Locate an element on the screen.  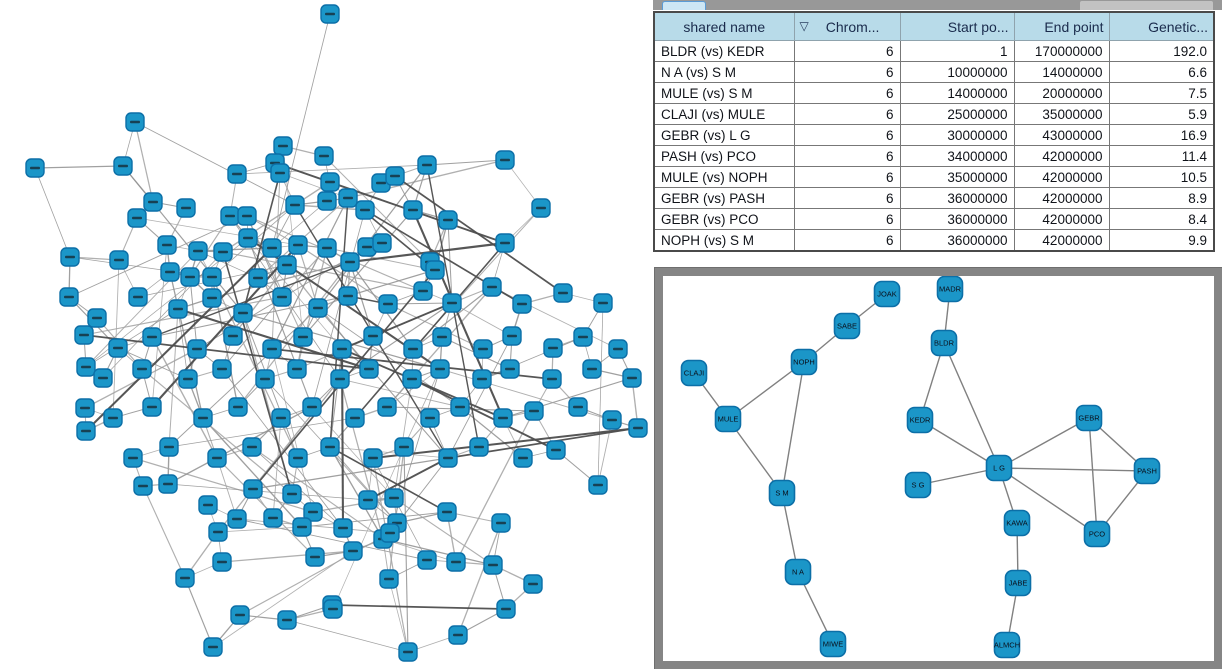
graph-node-CLAJI is located at coordinates (694, 373).